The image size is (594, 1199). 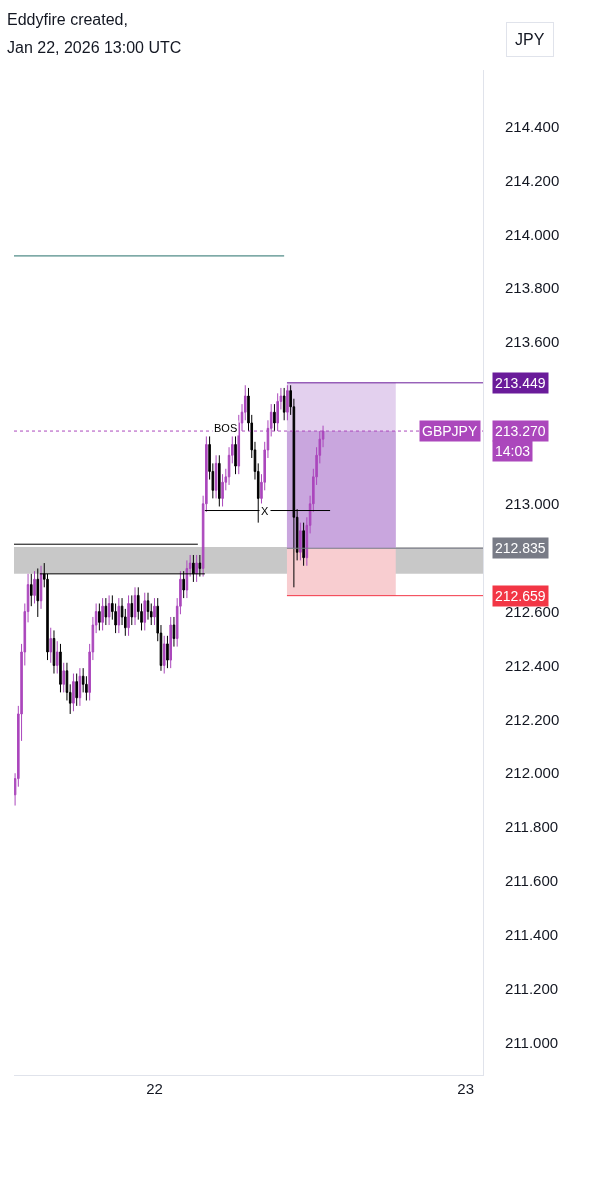 What do you see at coordinates (532, 1042) in the screenshot?
I see `y-tick-label: 211.000` at bounding box center [532, 1042].